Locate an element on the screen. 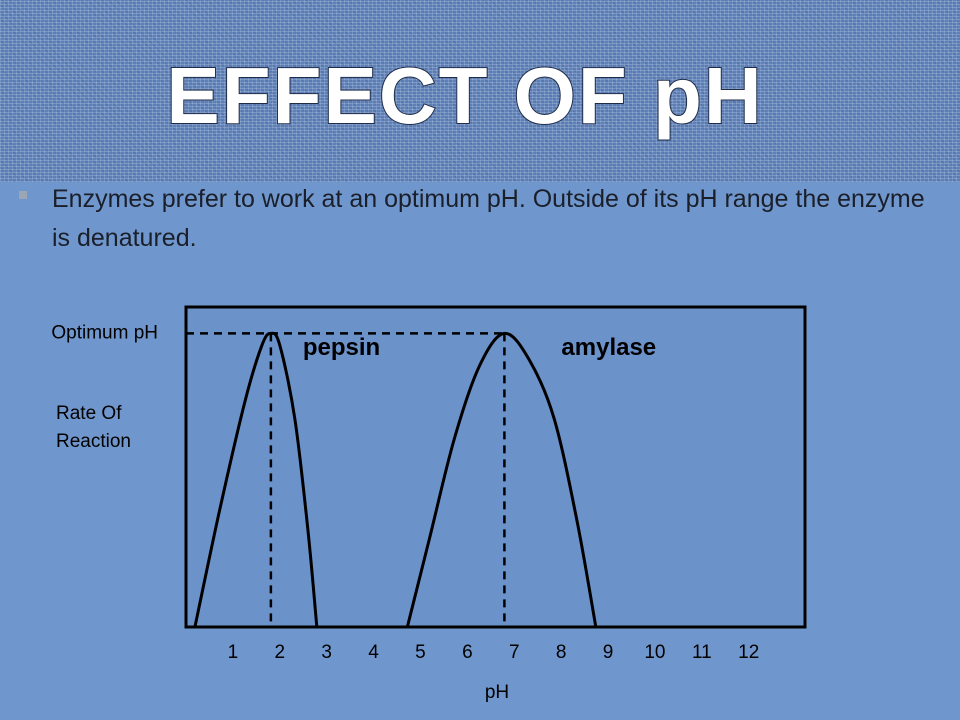 Image resolution: width=960 pixels, height=720 pixels. x-tick-label: 3 is located at coordinates (326, 652).